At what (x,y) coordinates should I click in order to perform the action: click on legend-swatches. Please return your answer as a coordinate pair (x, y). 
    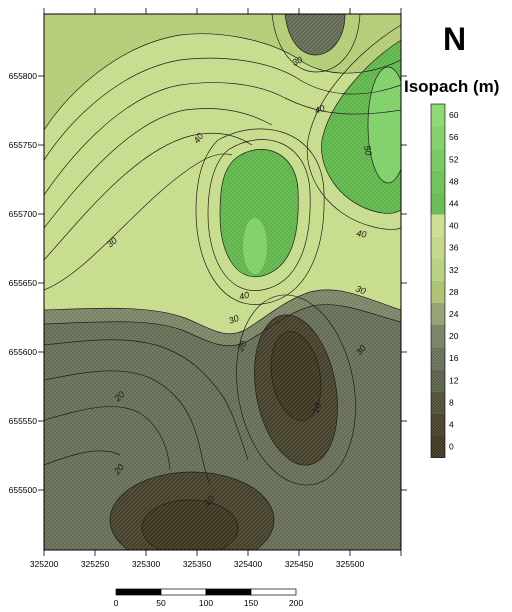
    Looking at the image, I should click on (438, 280).